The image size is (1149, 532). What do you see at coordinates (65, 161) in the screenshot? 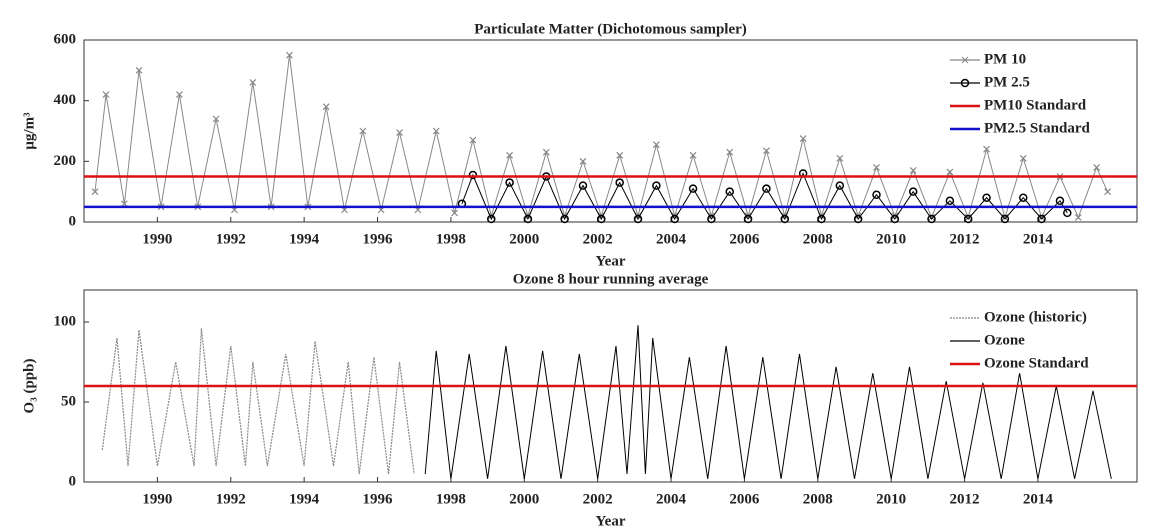
I see `y-tick-label: 200` at bounding box center [65, 161].